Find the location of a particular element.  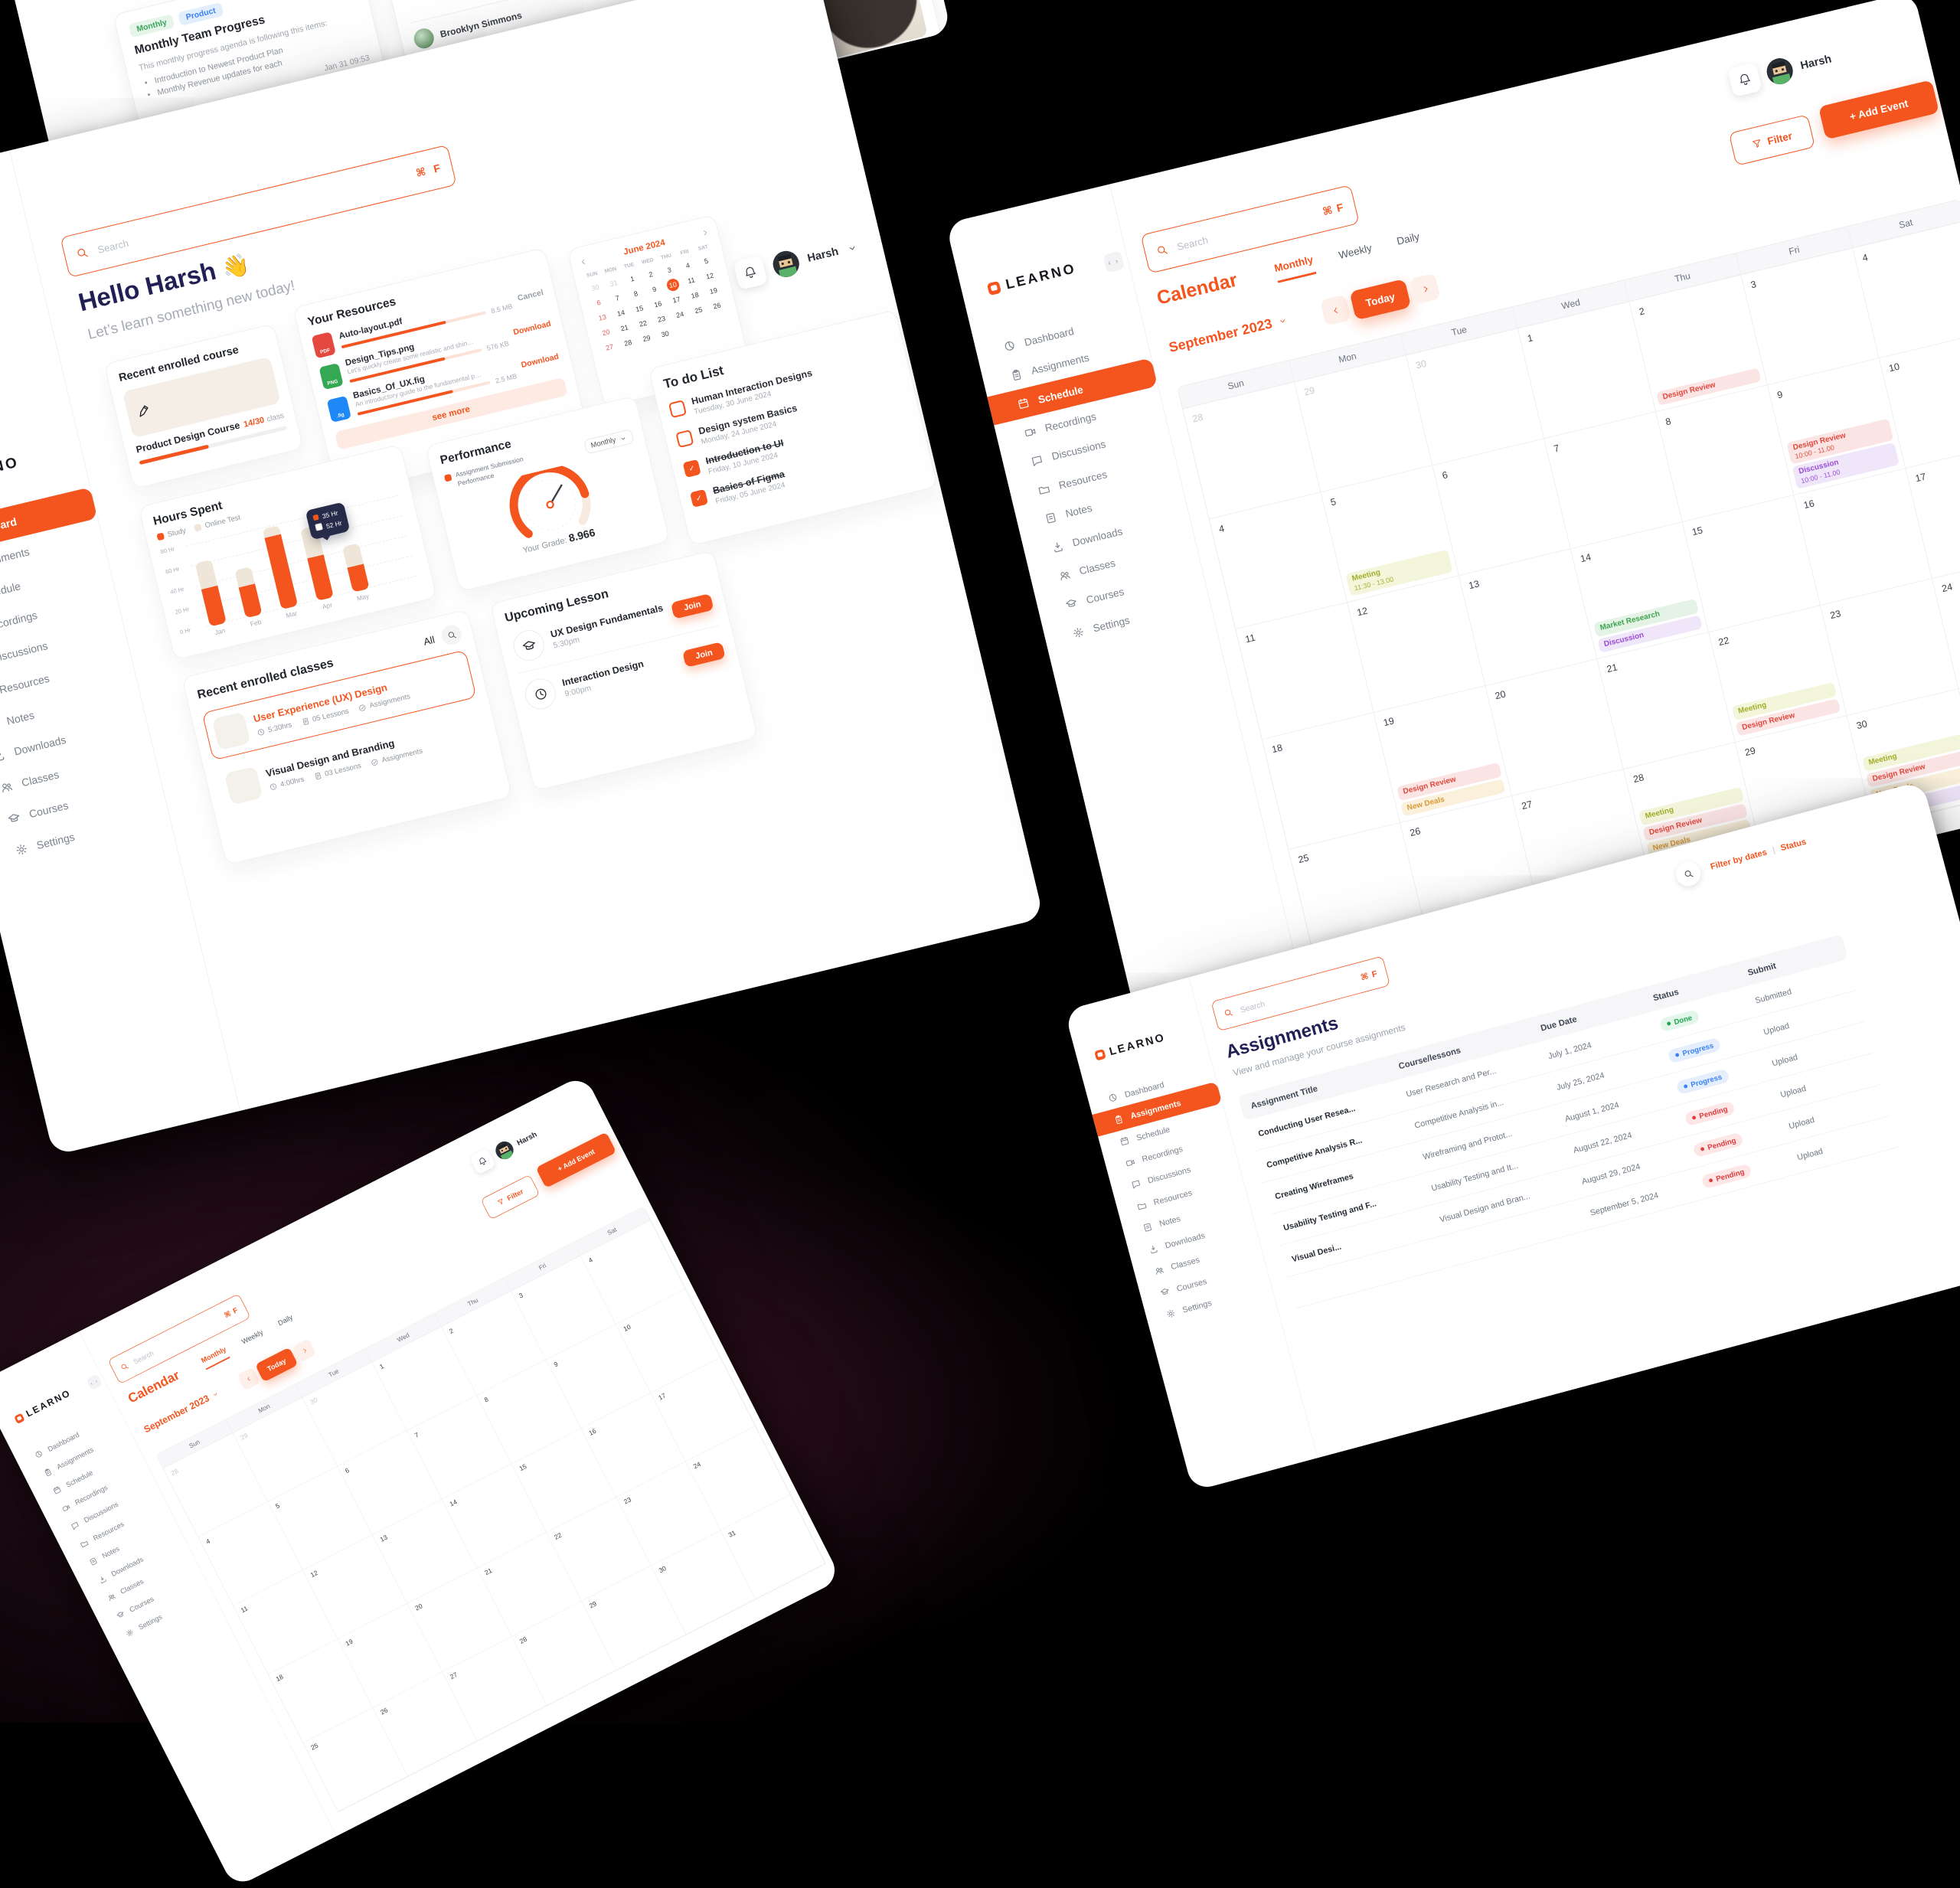

mini-calendar-day: 23 is located at coordinates (661, 319).